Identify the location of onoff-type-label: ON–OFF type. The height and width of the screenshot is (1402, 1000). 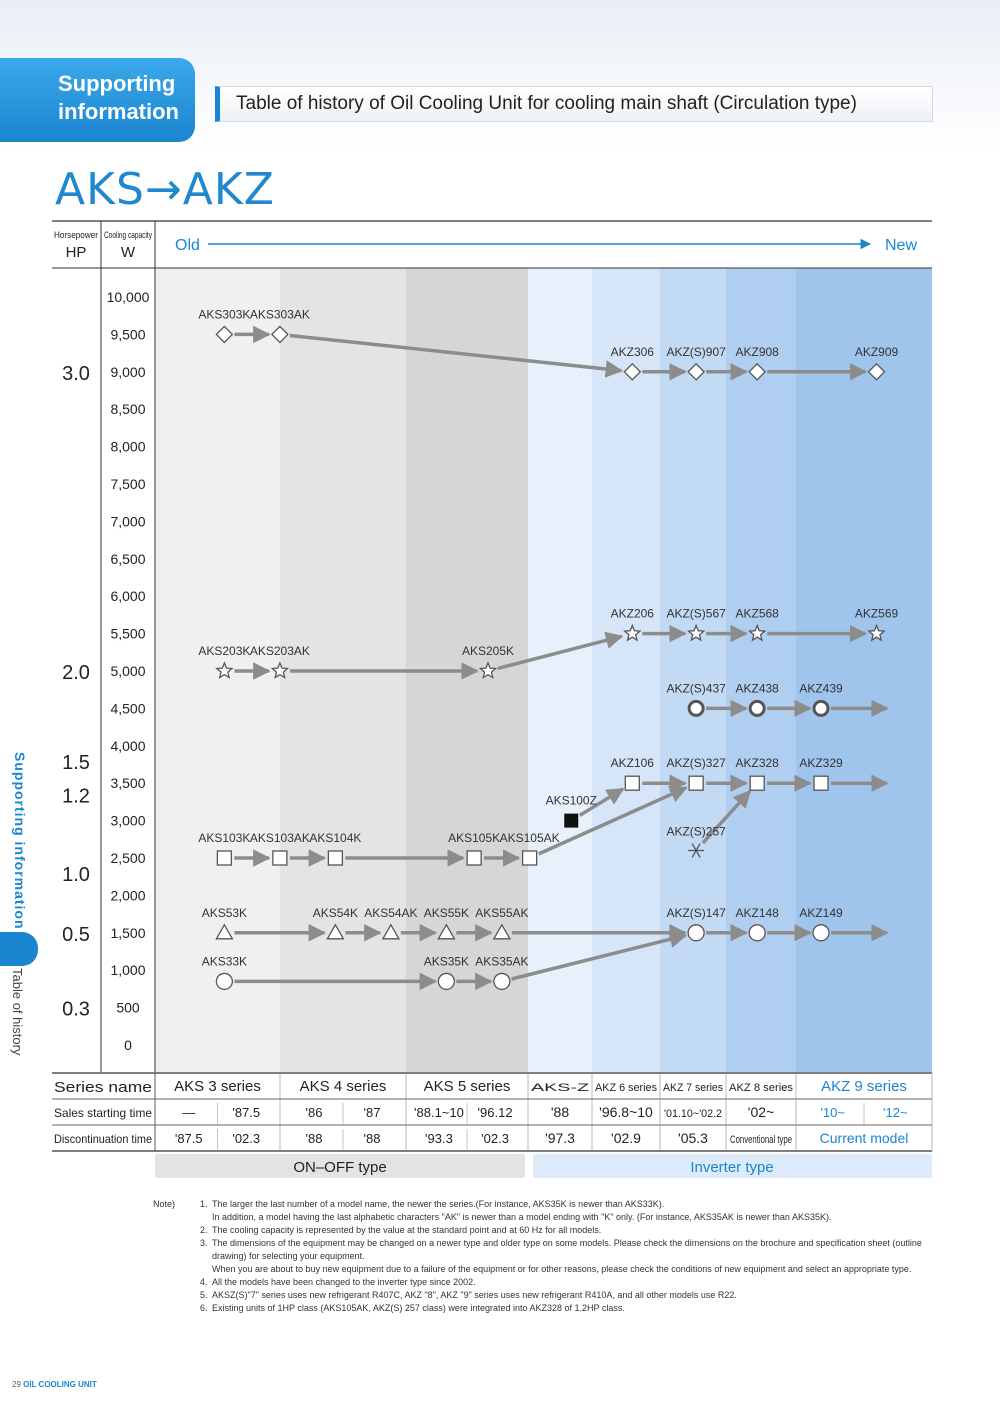
(339, 1167).